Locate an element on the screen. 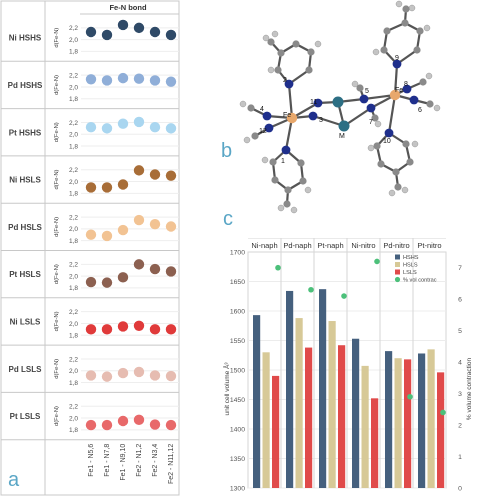 Image resolution: width=479 pixels, height=498 pixels. panel-label: Ni HSLS is located at coordinates (25, 180).